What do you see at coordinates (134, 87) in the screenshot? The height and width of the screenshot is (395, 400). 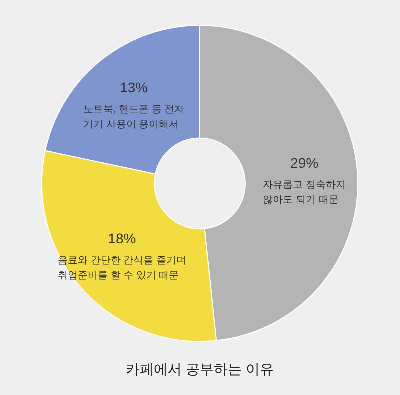 I see `data-label: 13%` at bounding box center [134, 87].